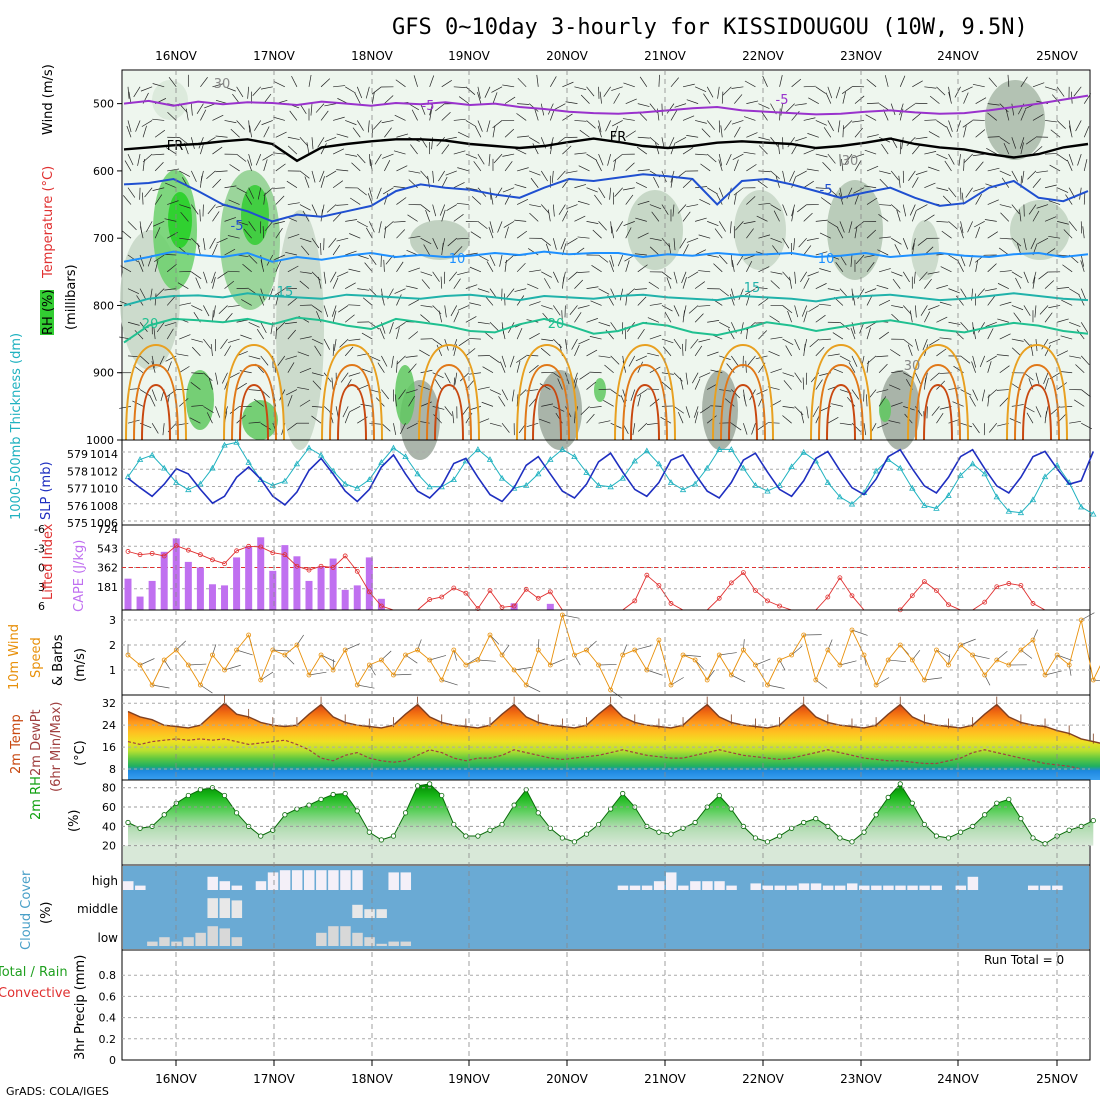 The width and height of the screenshot is (1100, 1100). What do you see at coordinates (26, 910) in the screenshot?
I see `y-axis-label-cloud: Cloud Cover` at bounding box center [26, 910].